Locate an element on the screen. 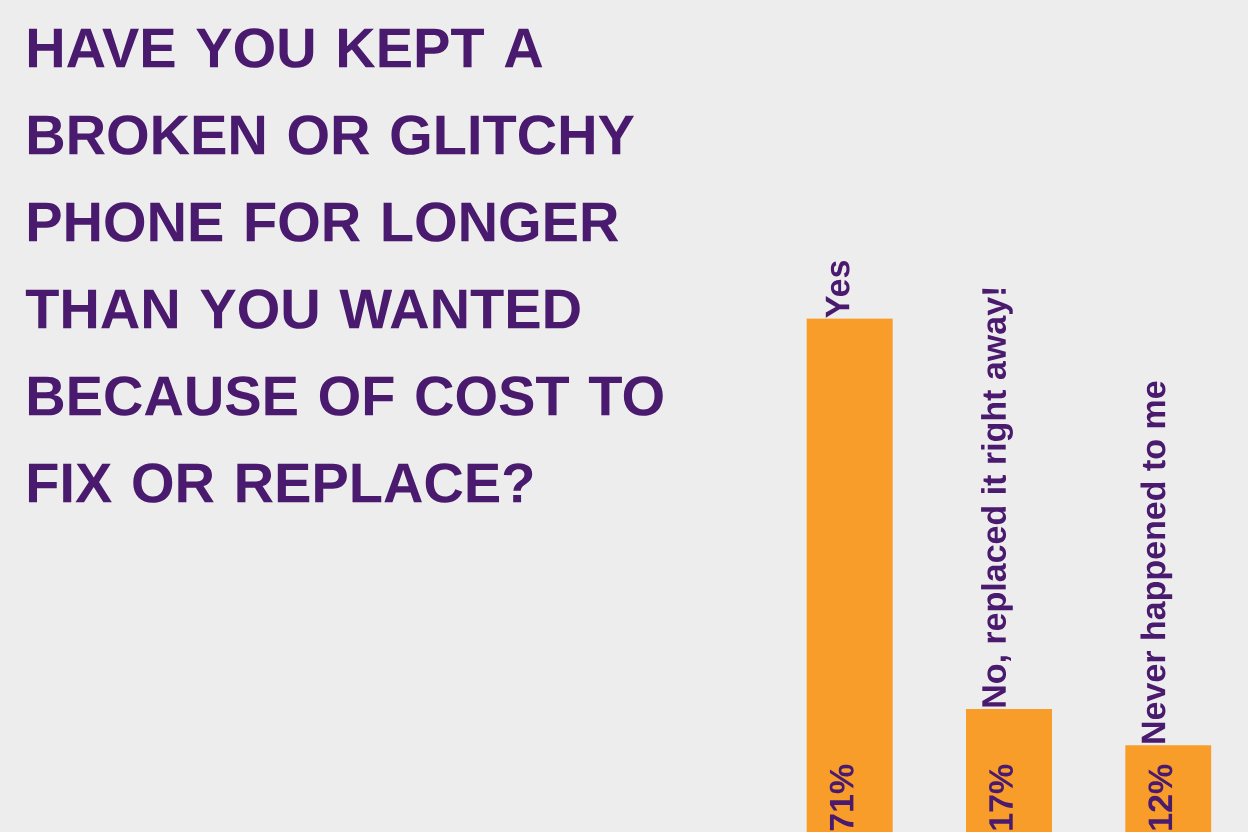  x-tick-label: Never happened to me is located at coordinates (1156, 562).